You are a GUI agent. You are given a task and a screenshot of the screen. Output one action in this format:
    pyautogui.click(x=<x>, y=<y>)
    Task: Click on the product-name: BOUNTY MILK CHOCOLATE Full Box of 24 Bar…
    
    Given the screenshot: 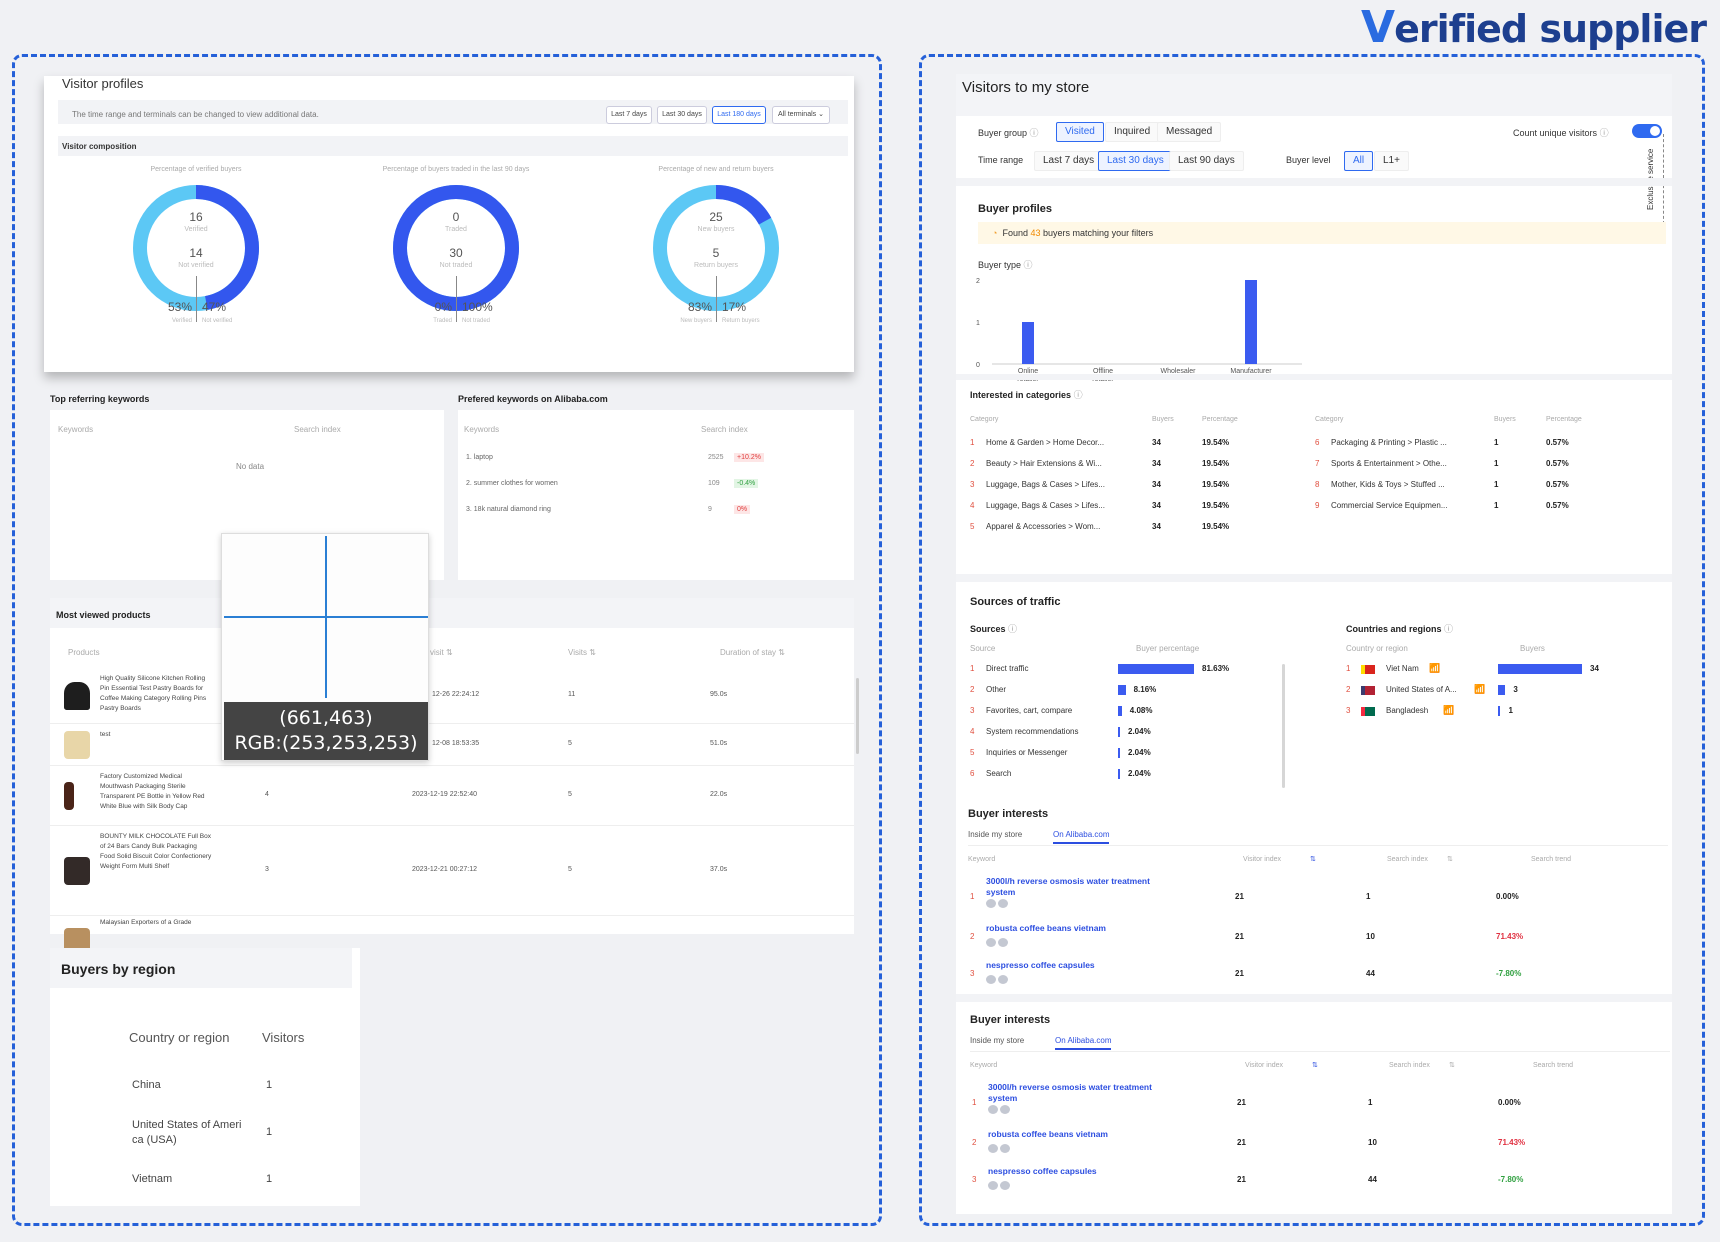 What is the action you would take?
    pyautogui.click(x=156, y=851)
    